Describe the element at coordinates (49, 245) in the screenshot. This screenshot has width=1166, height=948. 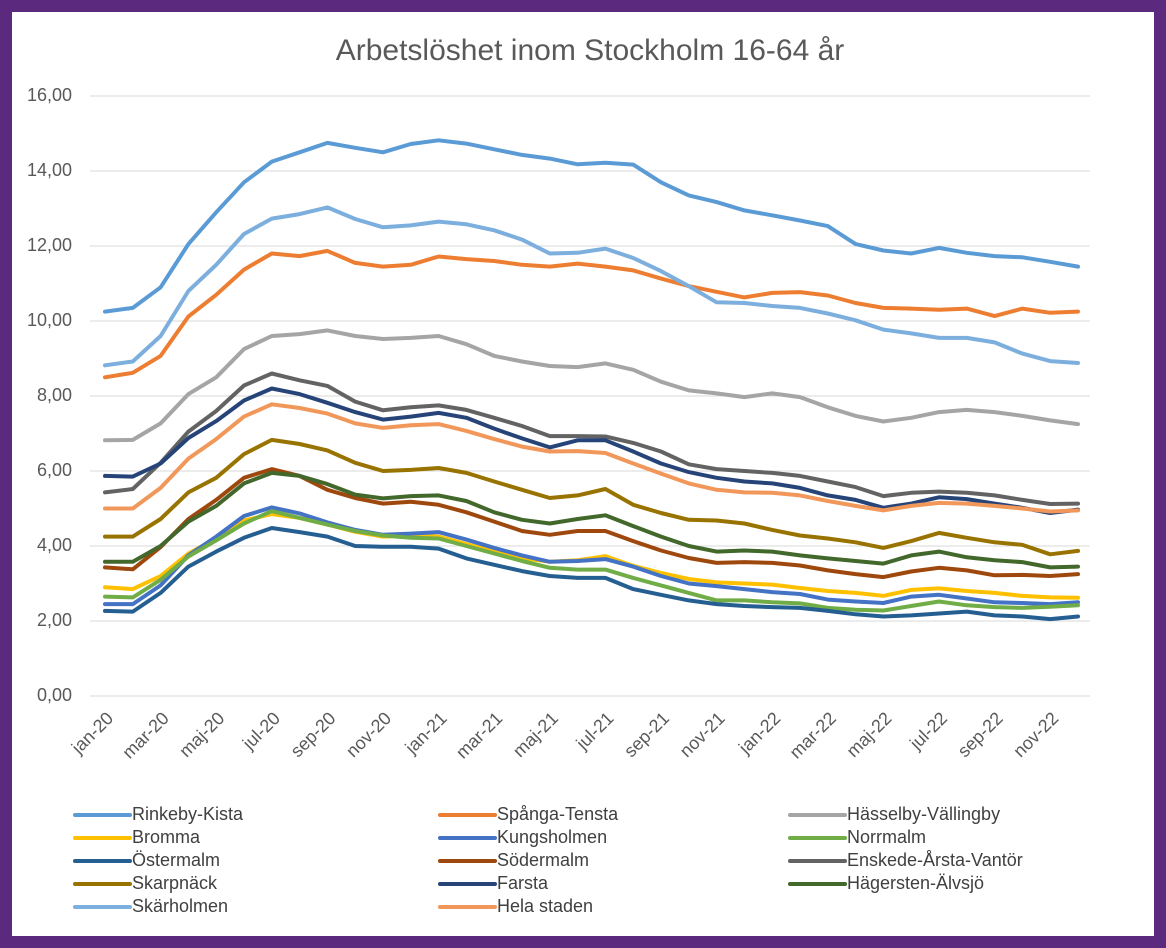
I see `y-tick-label: 12,00` at that location.